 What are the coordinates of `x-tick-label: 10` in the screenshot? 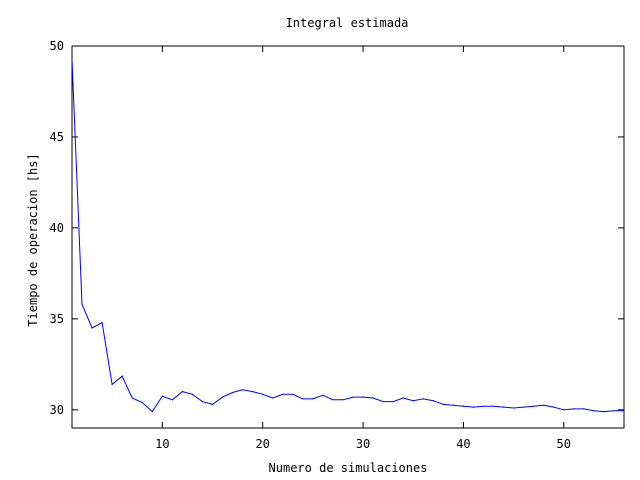 It's located at (162, 444).